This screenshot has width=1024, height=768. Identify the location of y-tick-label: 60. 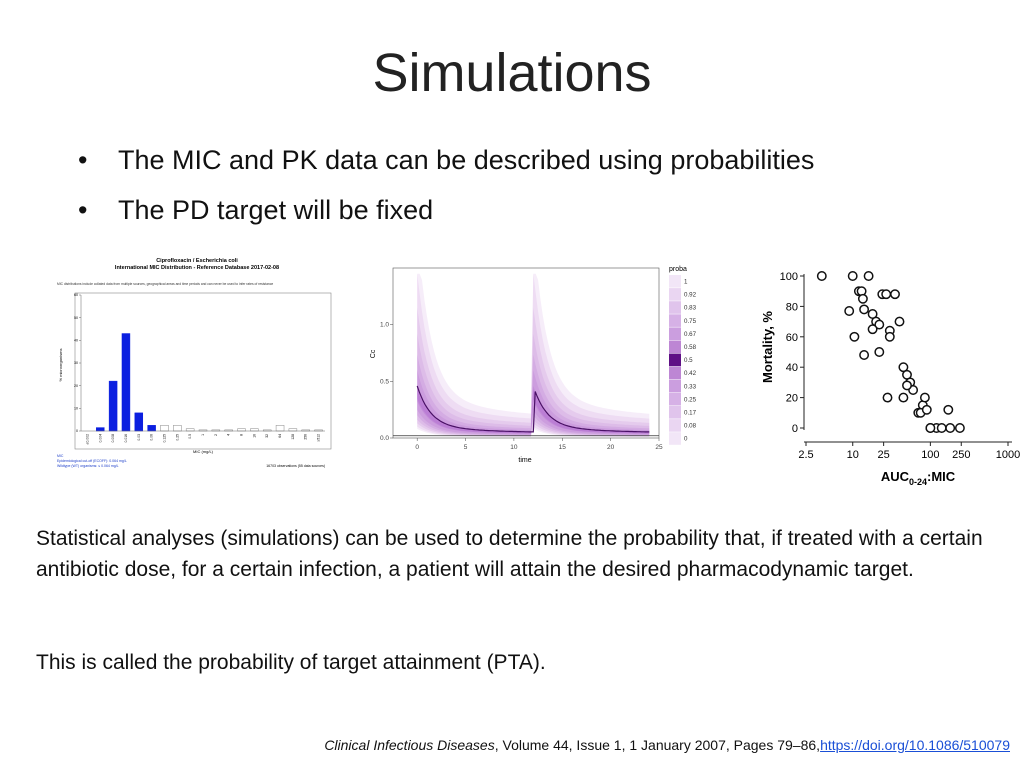
(76, 295).